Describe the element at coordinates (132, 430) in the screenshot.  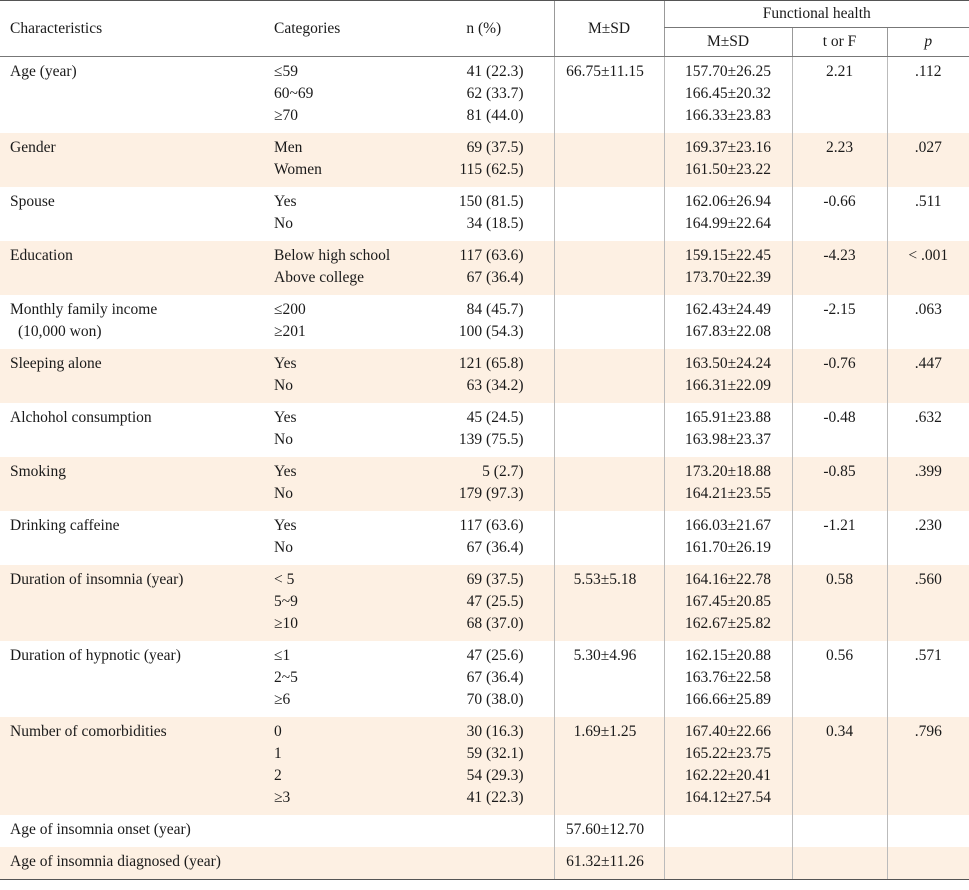
I see `characteristic-cell: Alchohol consumption` at that location.